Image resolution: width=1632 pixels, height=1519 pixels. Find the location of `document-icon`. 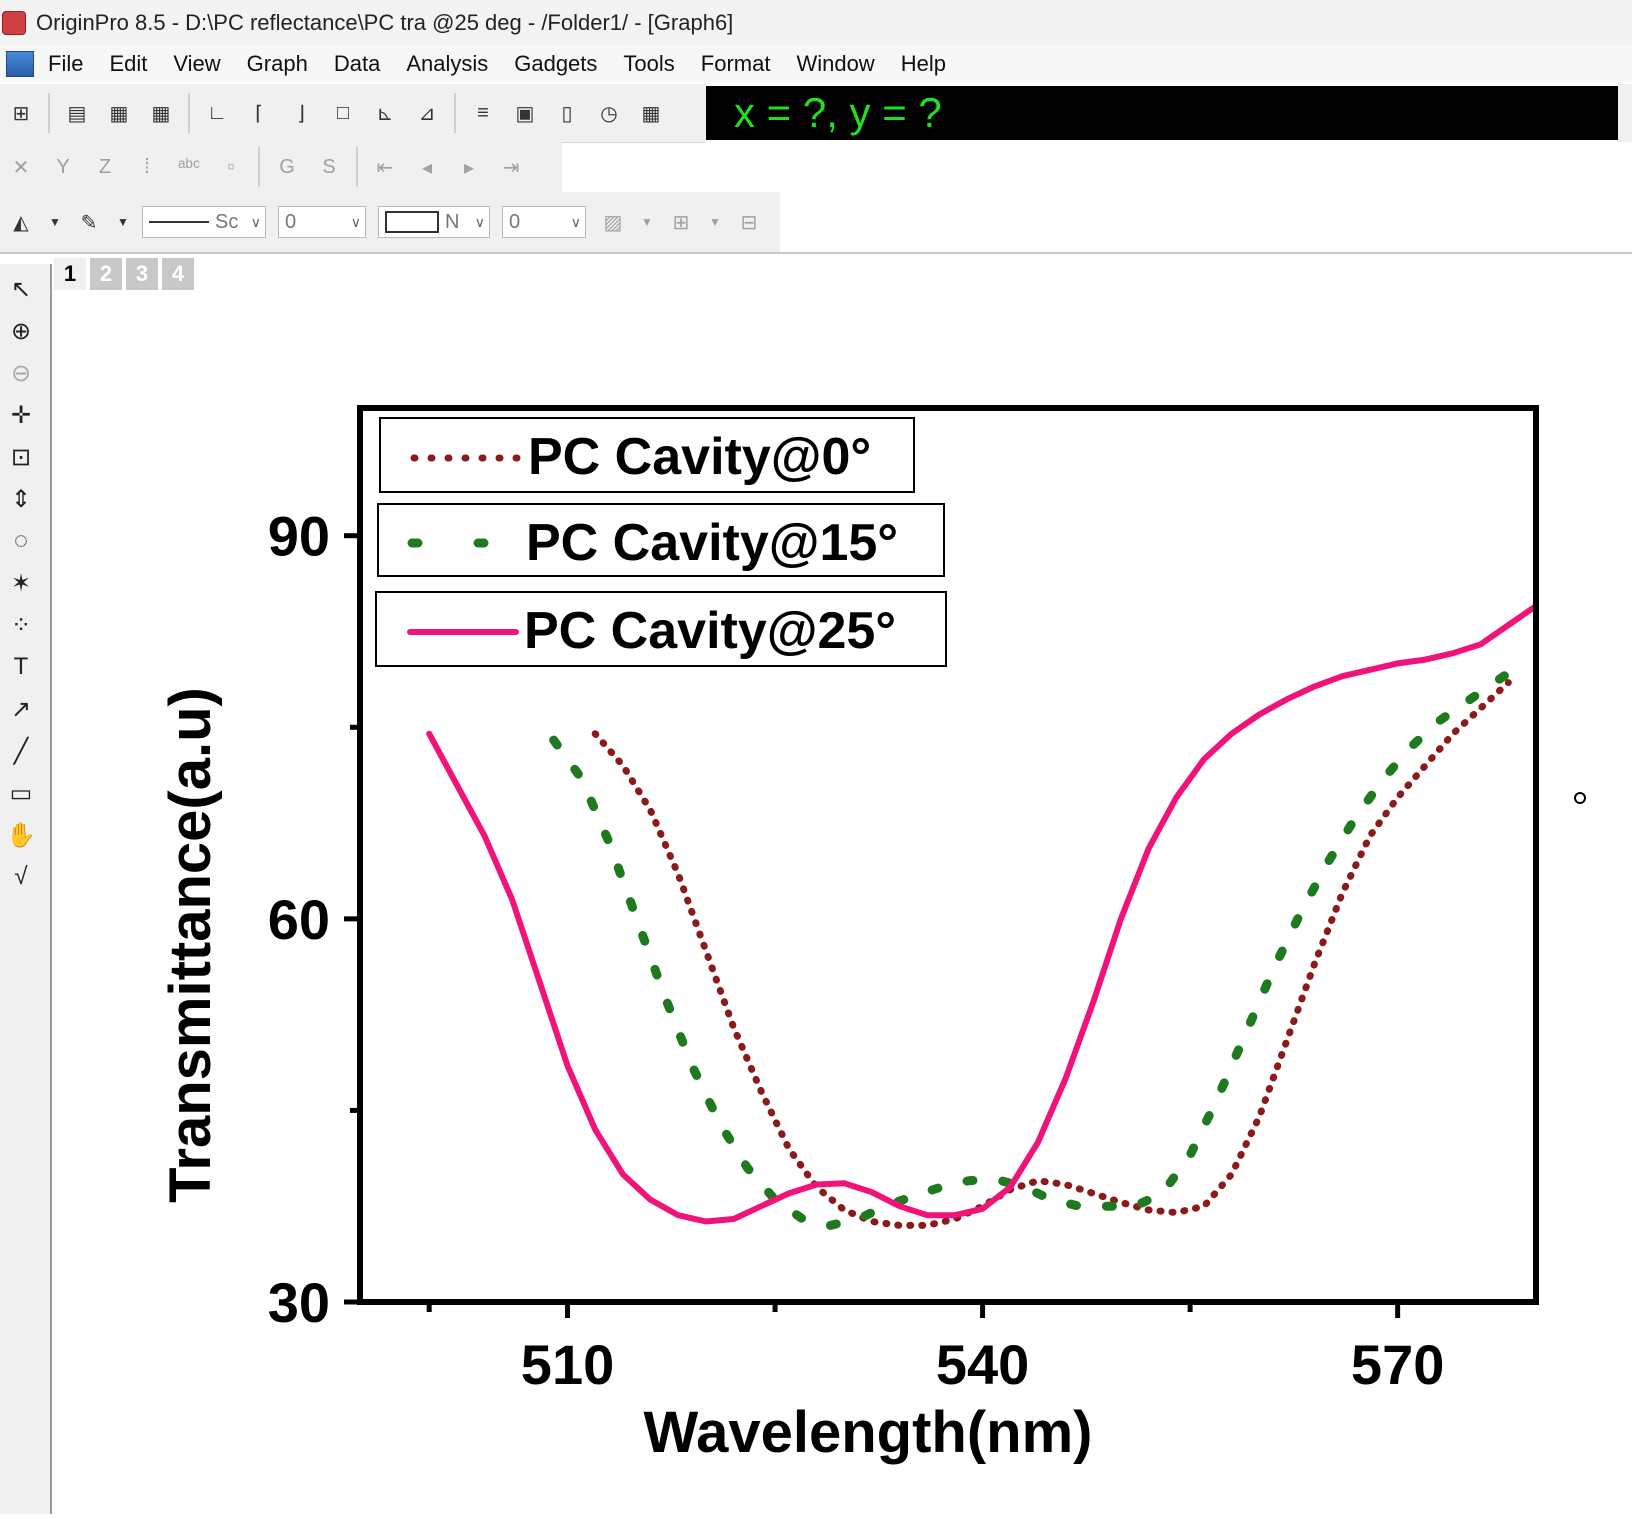

document-icon is located at coordinates (20, 64).